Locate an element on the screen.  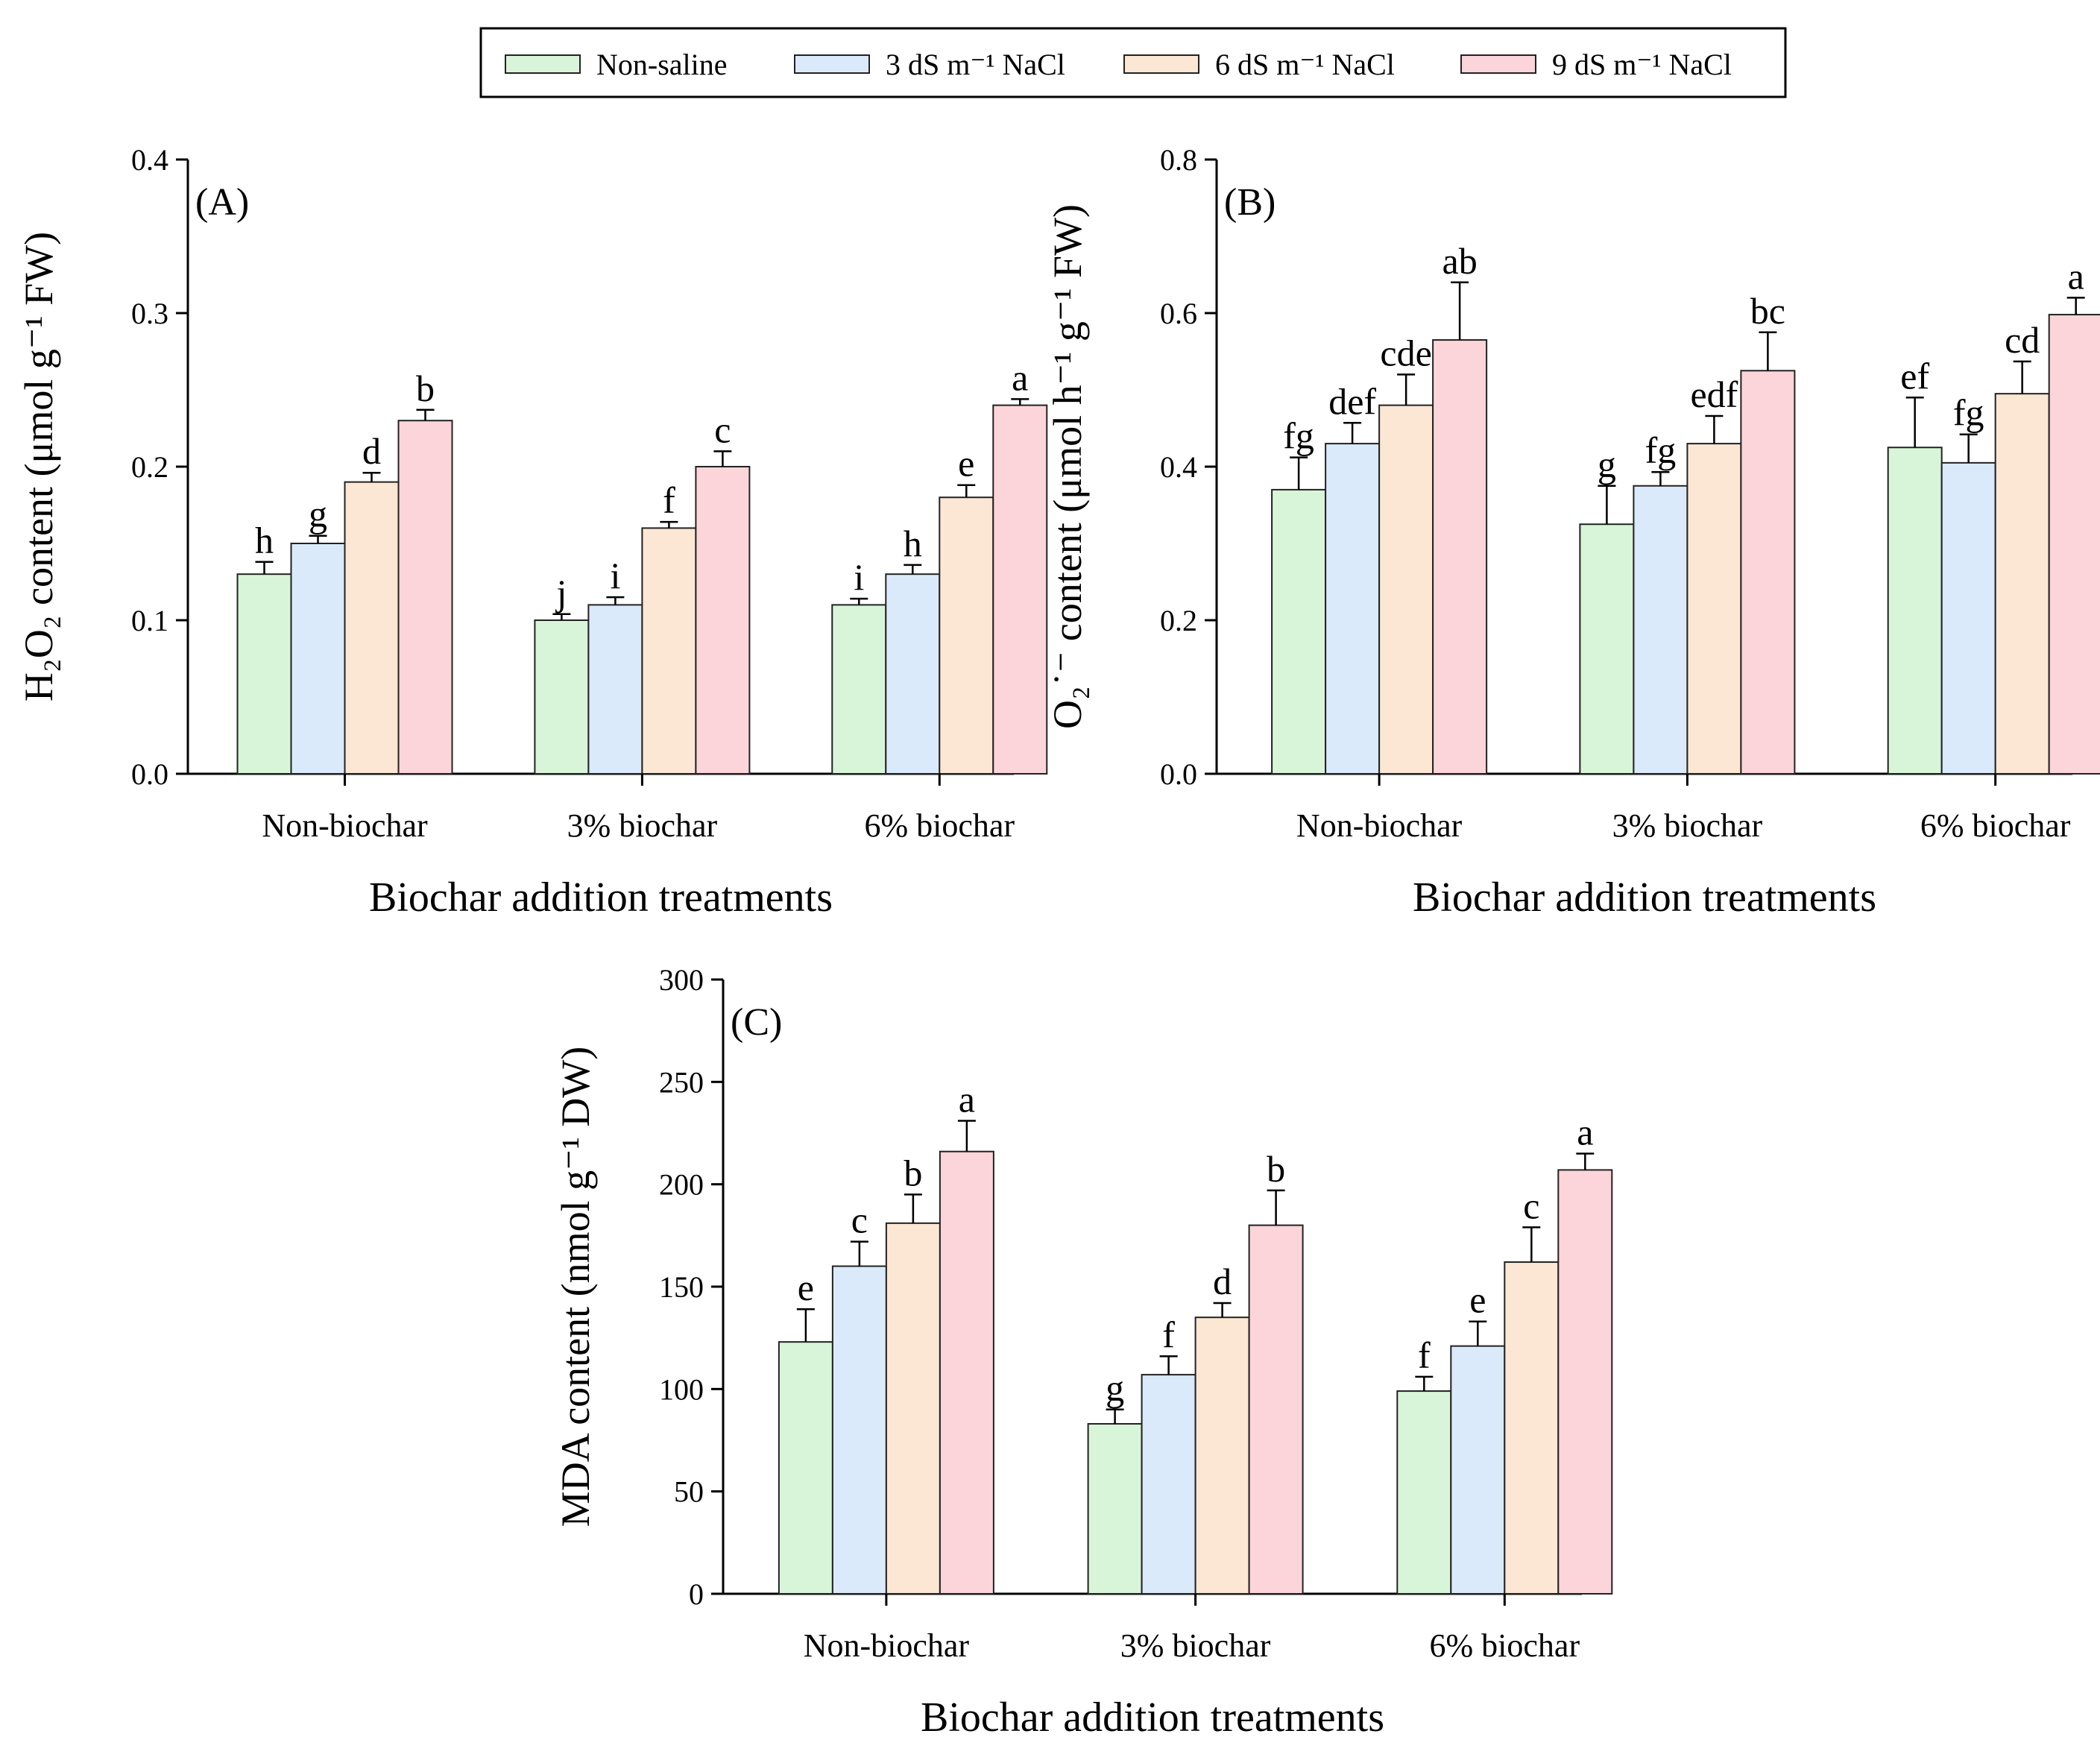
legend-label: 3 dS m⁻¹ NaCl is located at coordinates (975, 64).